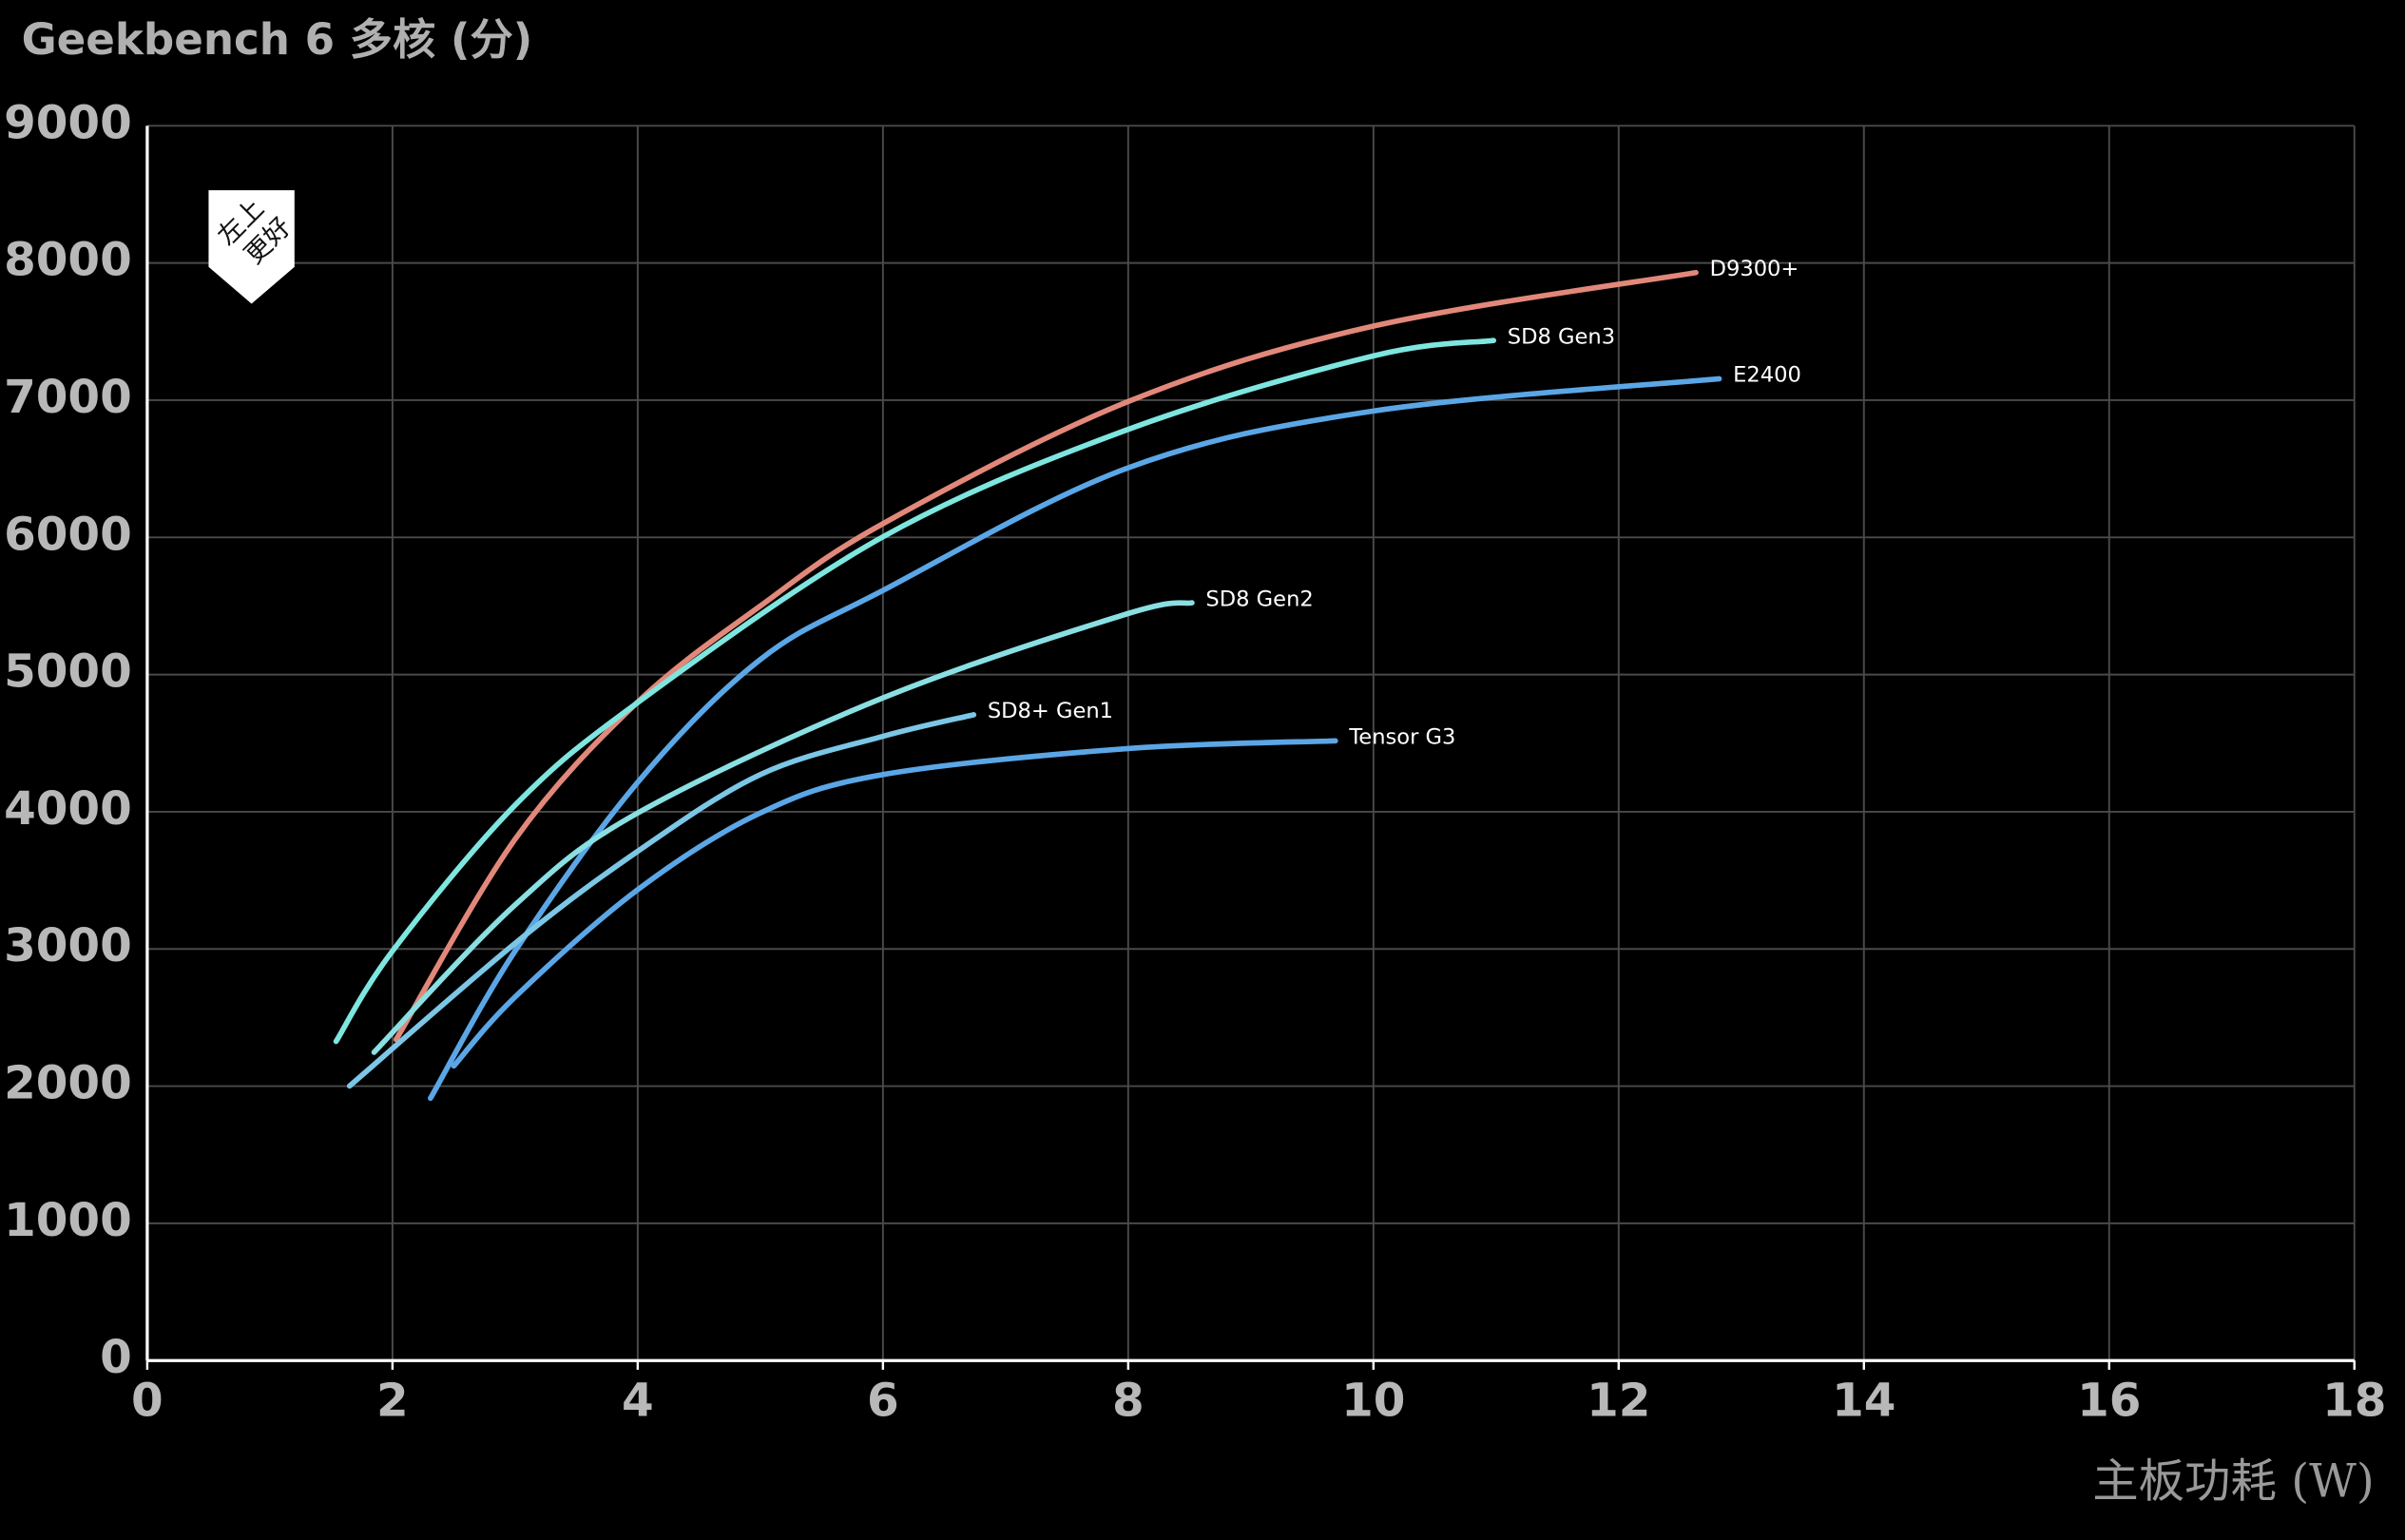 This screenshot has width=2405, height=1540. I want to click on series-label: SD8 Gen2, so click(1259, 599).